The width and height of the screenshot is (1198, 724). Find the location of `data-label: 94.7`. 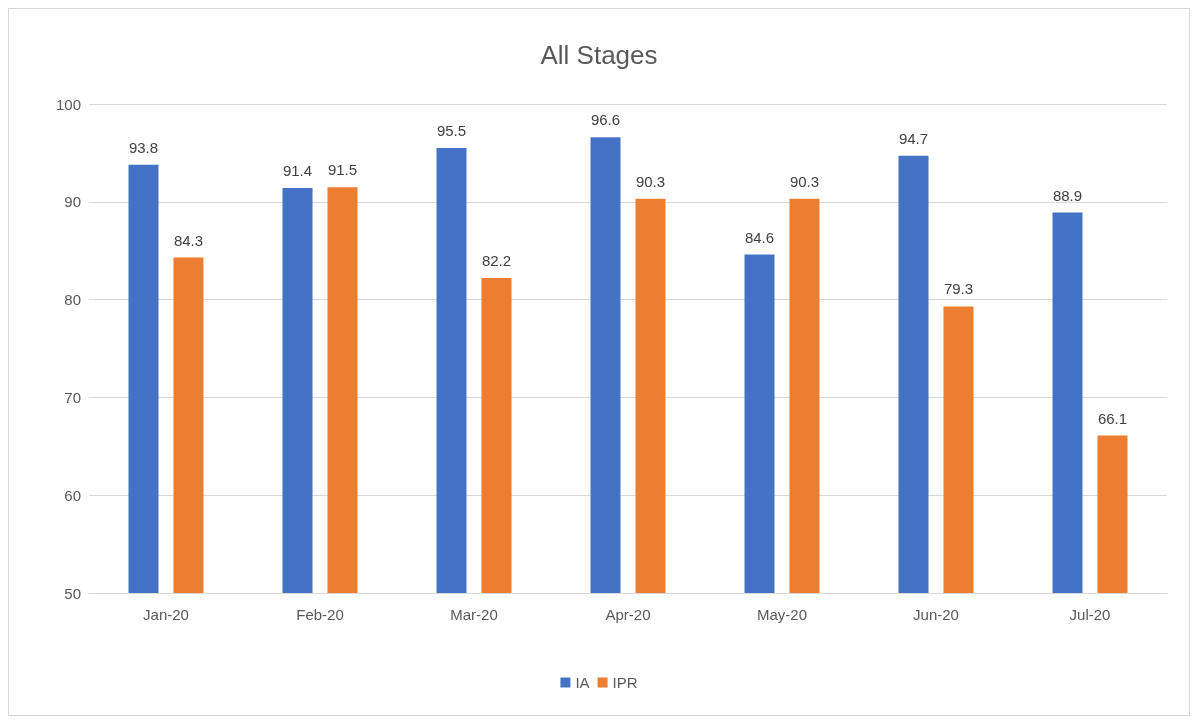

data-label: 94.7 is located at coordinates (913, 138).